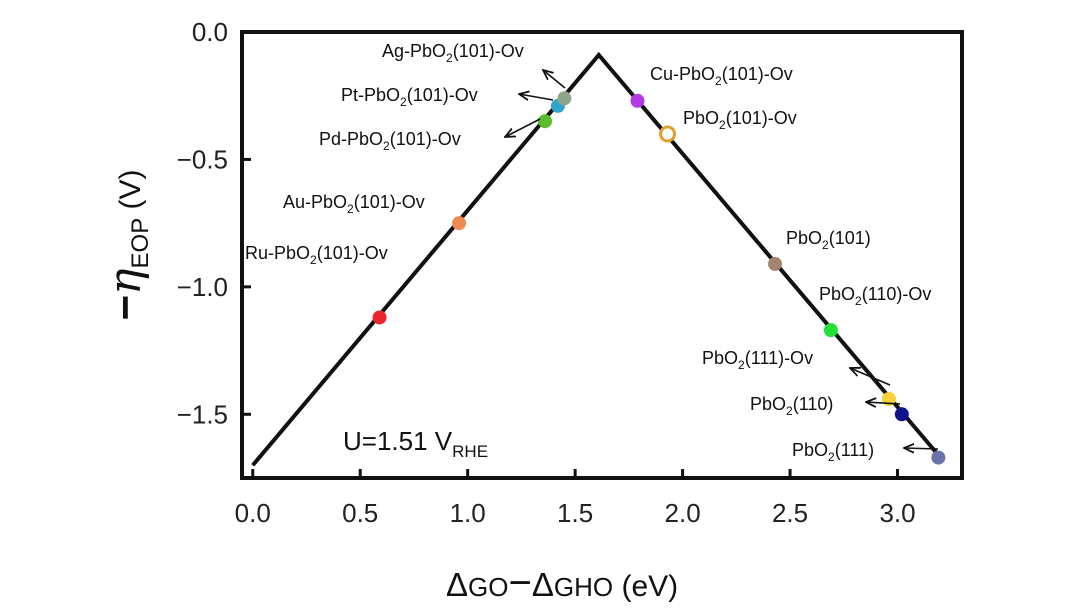  I want to click on data-point-group: PbO2(111), so click(869, 452).